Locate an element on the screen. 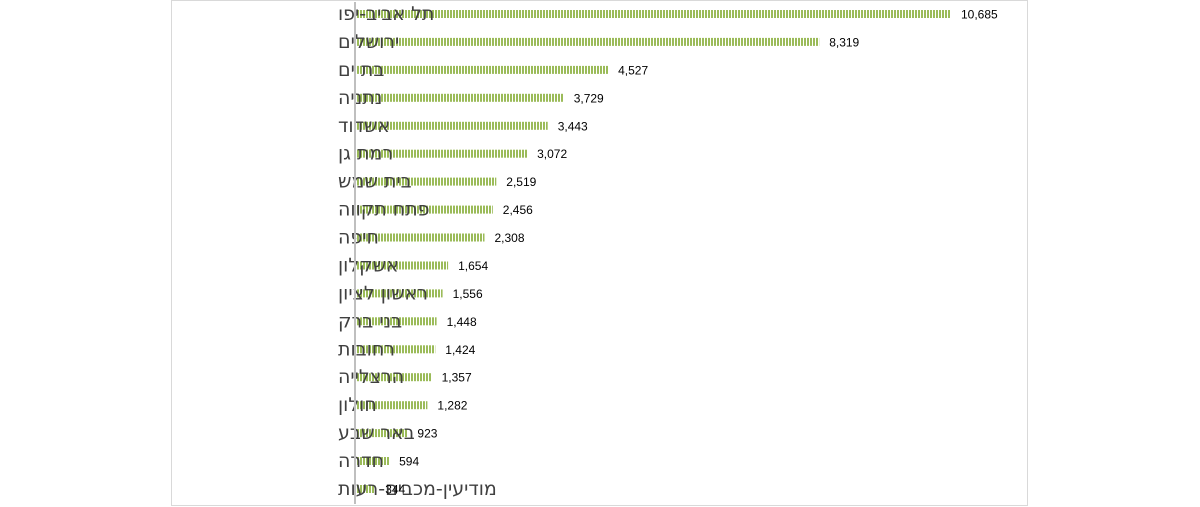 Image resolution: width=1200 pixels, height=507 pixels. bar-value-label: 10,685 is located at coordinates (979, 15).